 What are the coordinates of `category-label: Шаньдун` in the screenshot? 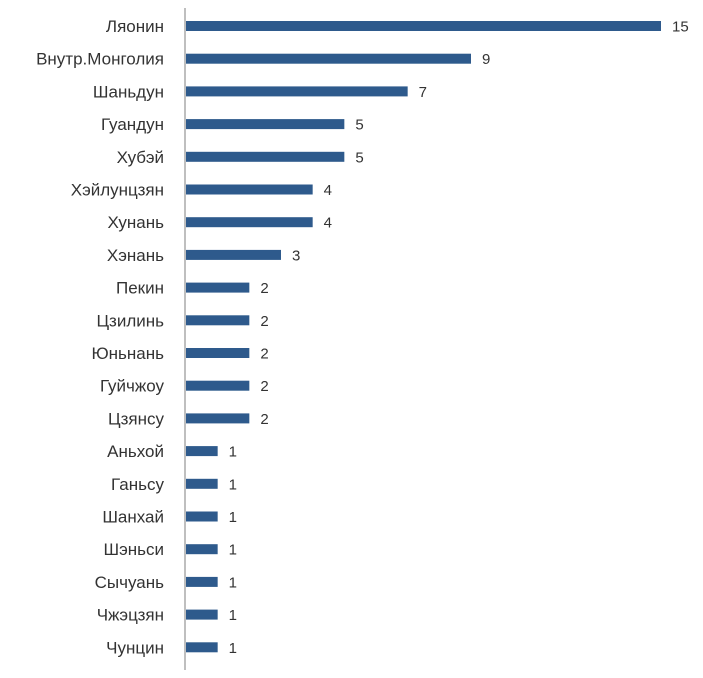 It's located at (128, 91).